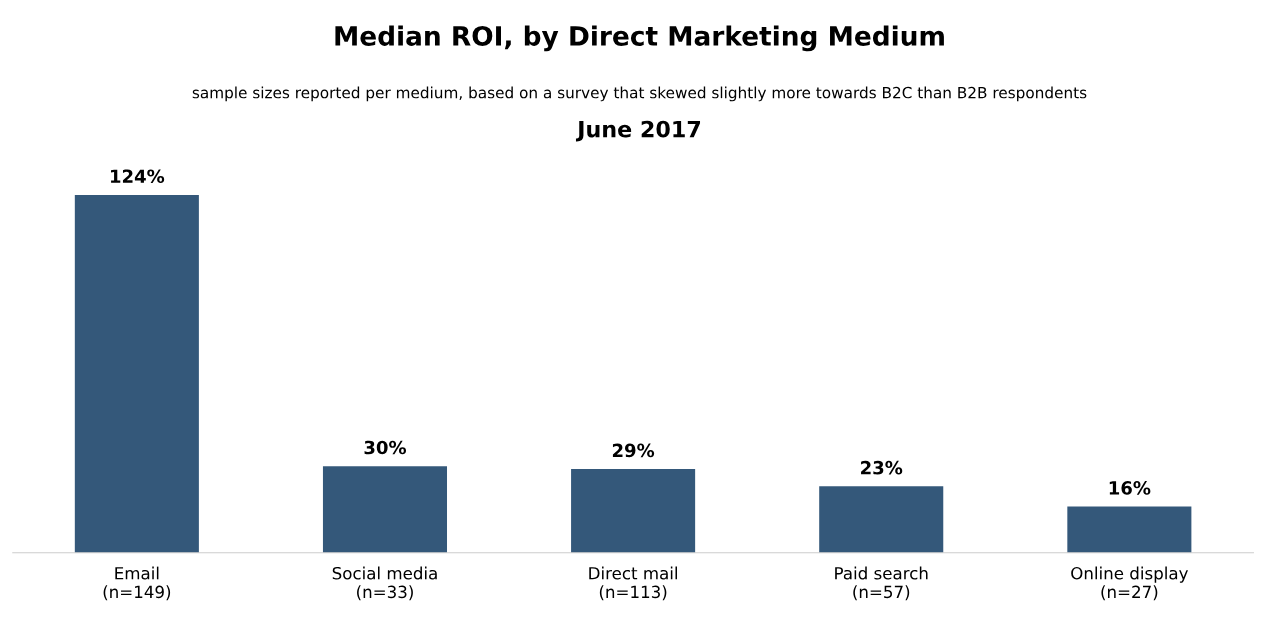 This screenshot has height=639, width=1279. Describe the element at coordinates (639, 94) in the screenshot. I see `chart-subtitle: sample sizes reported per medium, based on a survey that skewed slightly more towards B2C than B2B respondents` at that location.